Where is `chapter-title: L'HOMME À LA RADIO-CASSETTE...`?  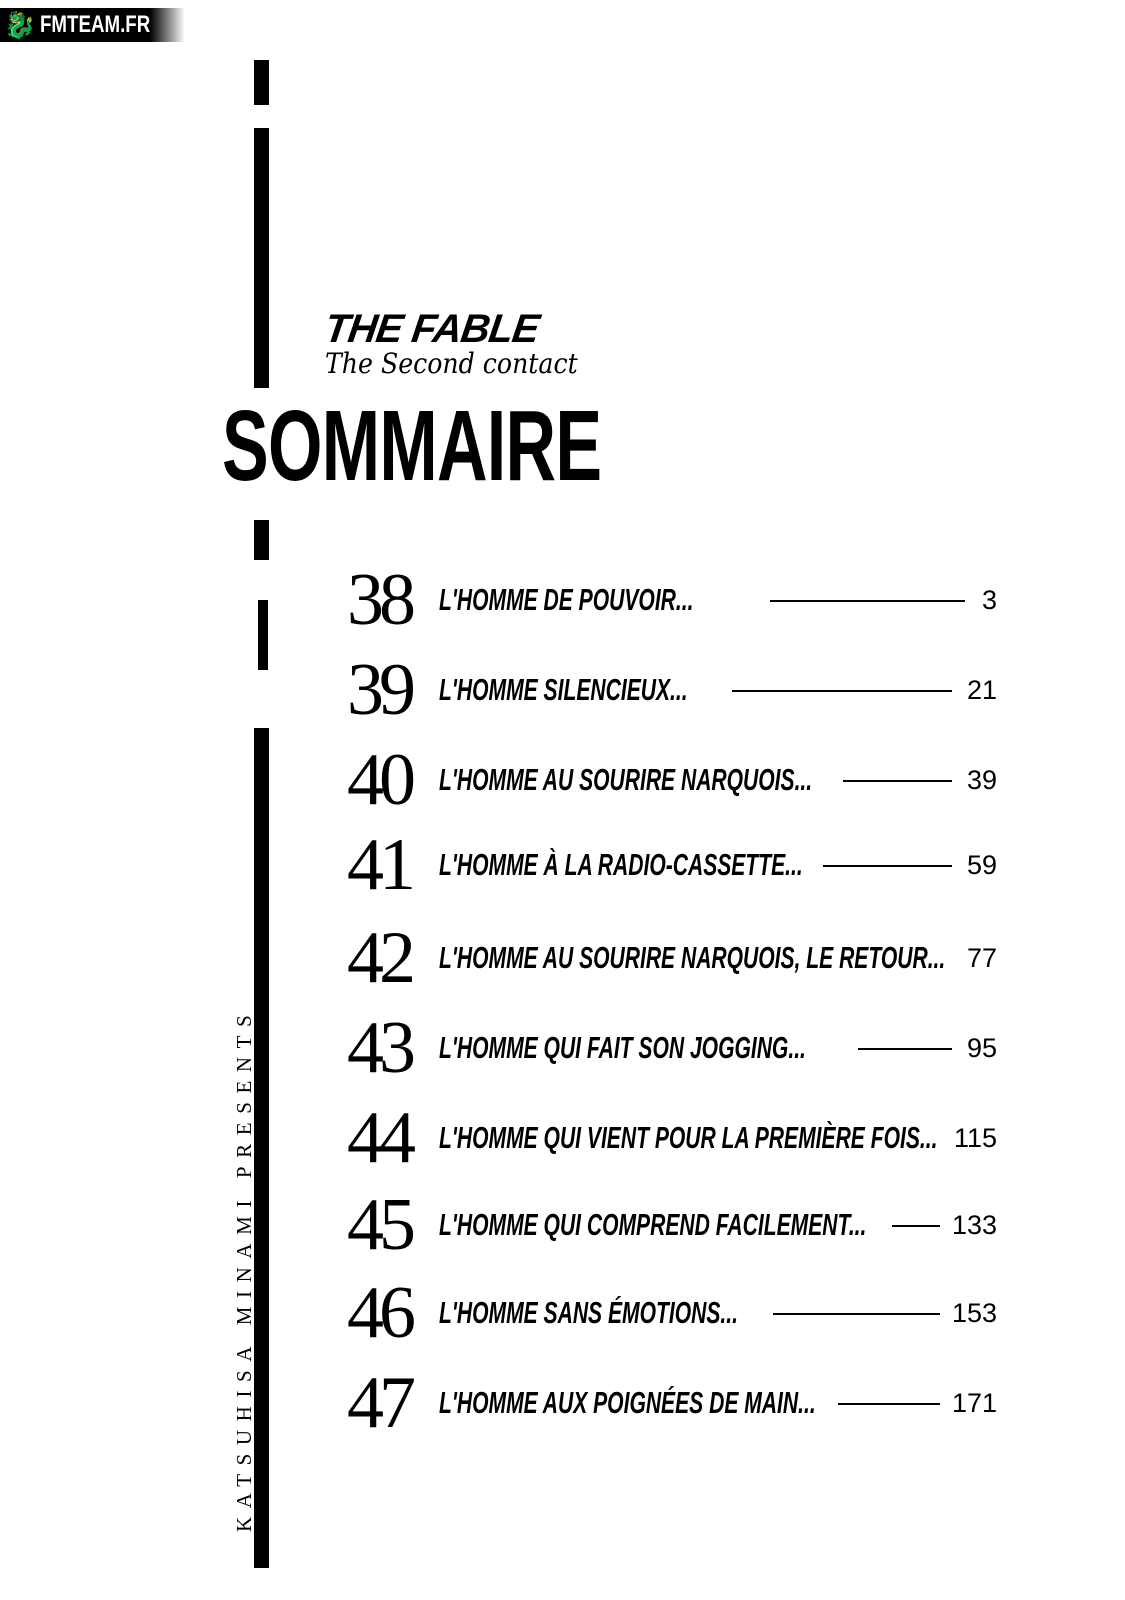 chapter-title: L'HOMME À LA RADIO-CASSETTE... is located at coordinates (621, 864).